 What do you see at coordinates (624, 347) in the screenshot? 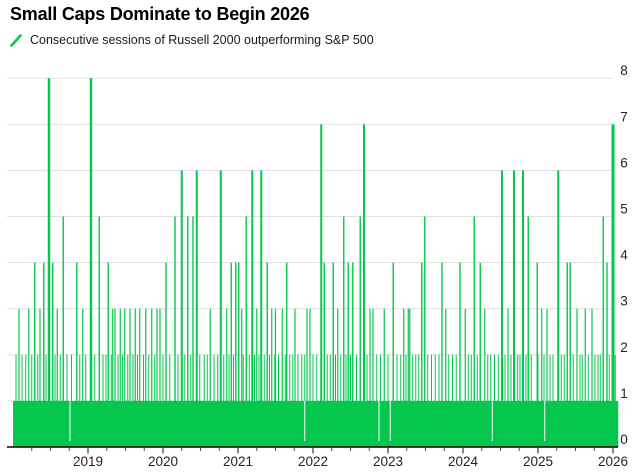
I see `y-axis-label: 2` at bounding box center [624, 347].